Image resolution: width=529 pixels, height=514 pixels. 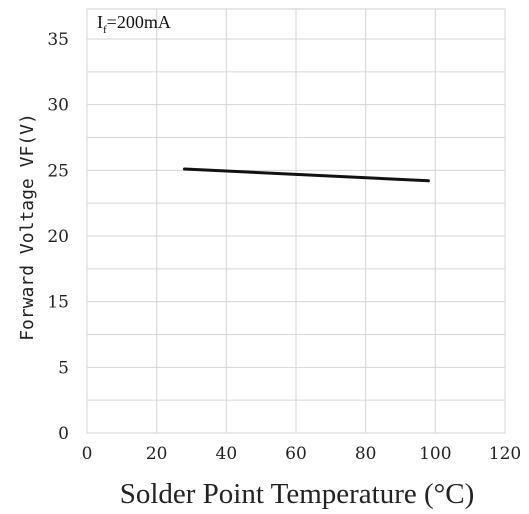 I want to click on y-tick-label: 30, so click(x=58, y=106).